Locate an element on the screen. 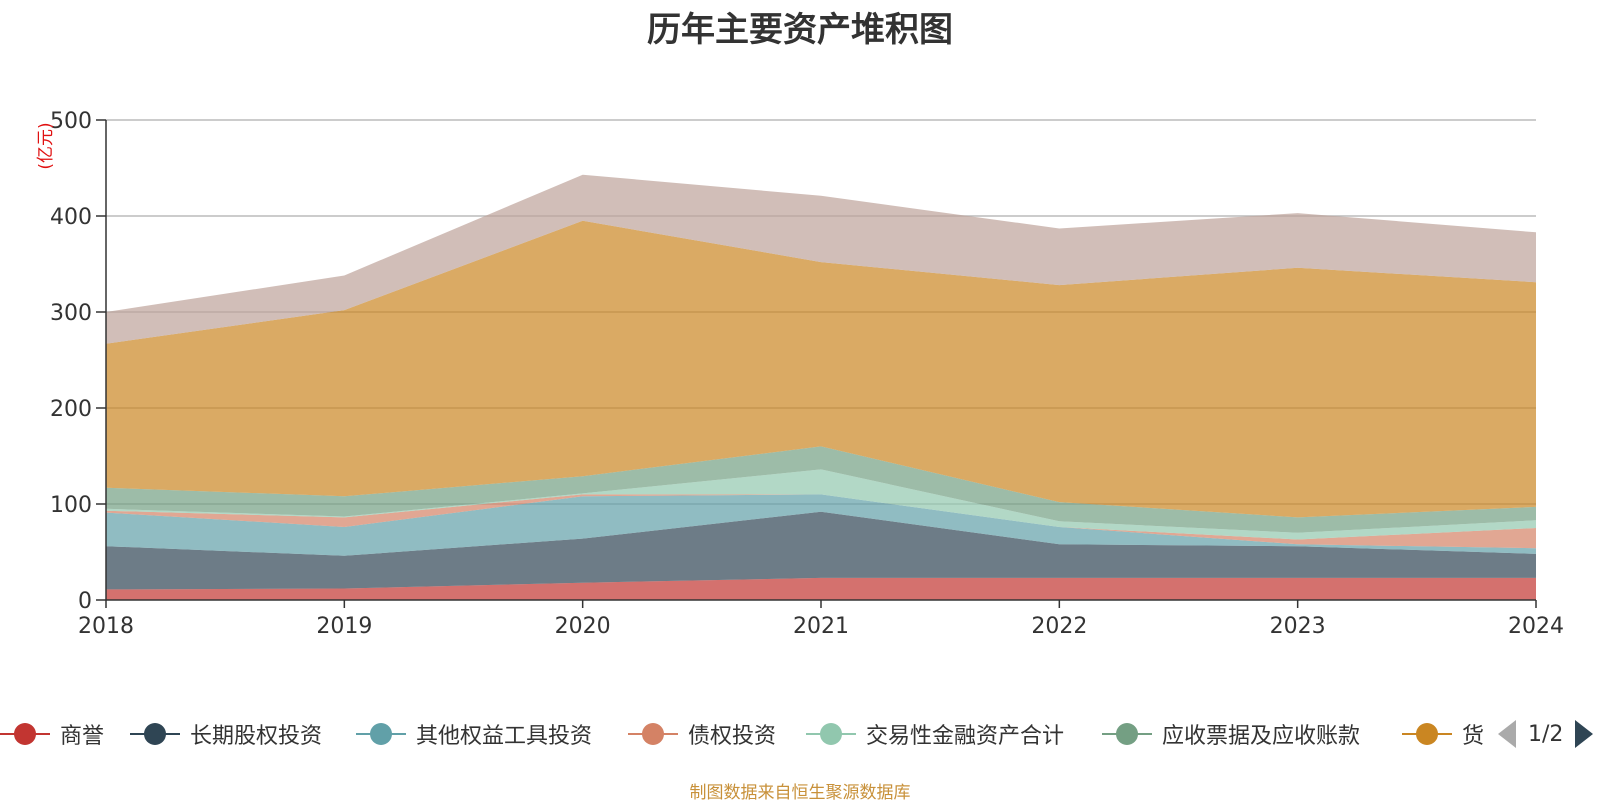  legend-item: 长期股权投资 is located at coordinates (226, 734).